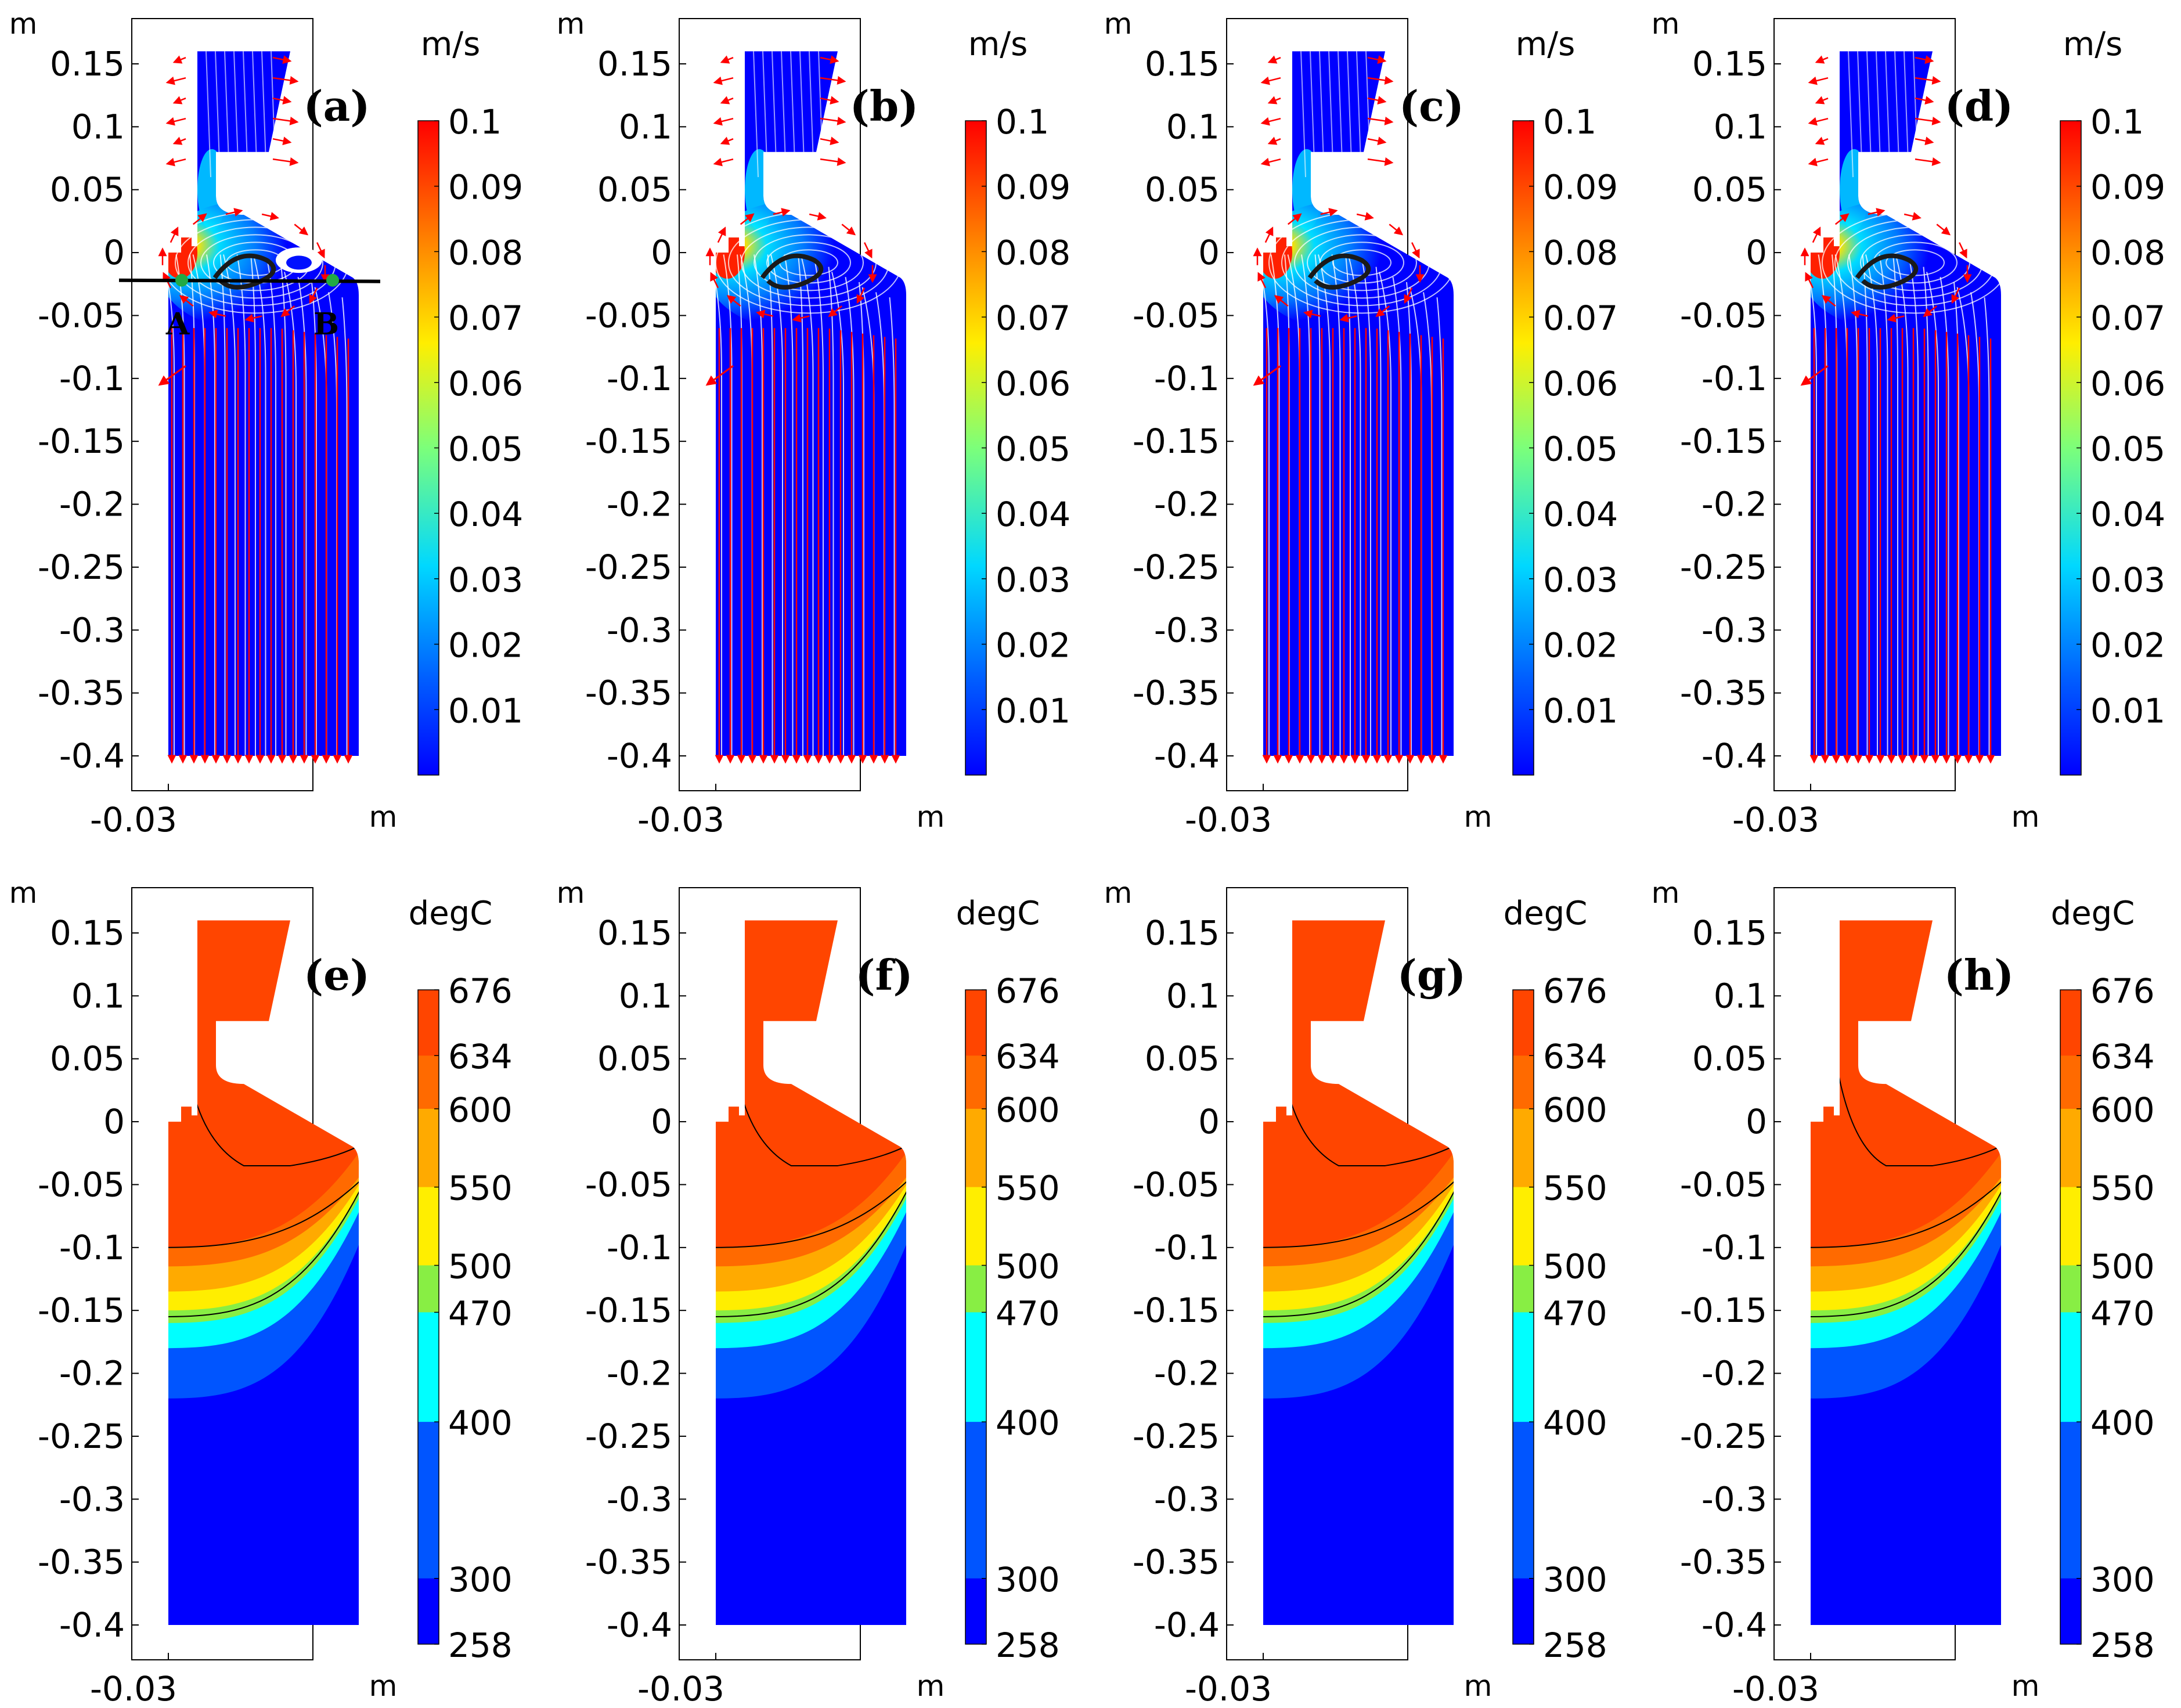 Image resolution: width=2181 pixels, height=1708 pixels. I want to click on y-tick-label: -0.3, so click(92, 630).